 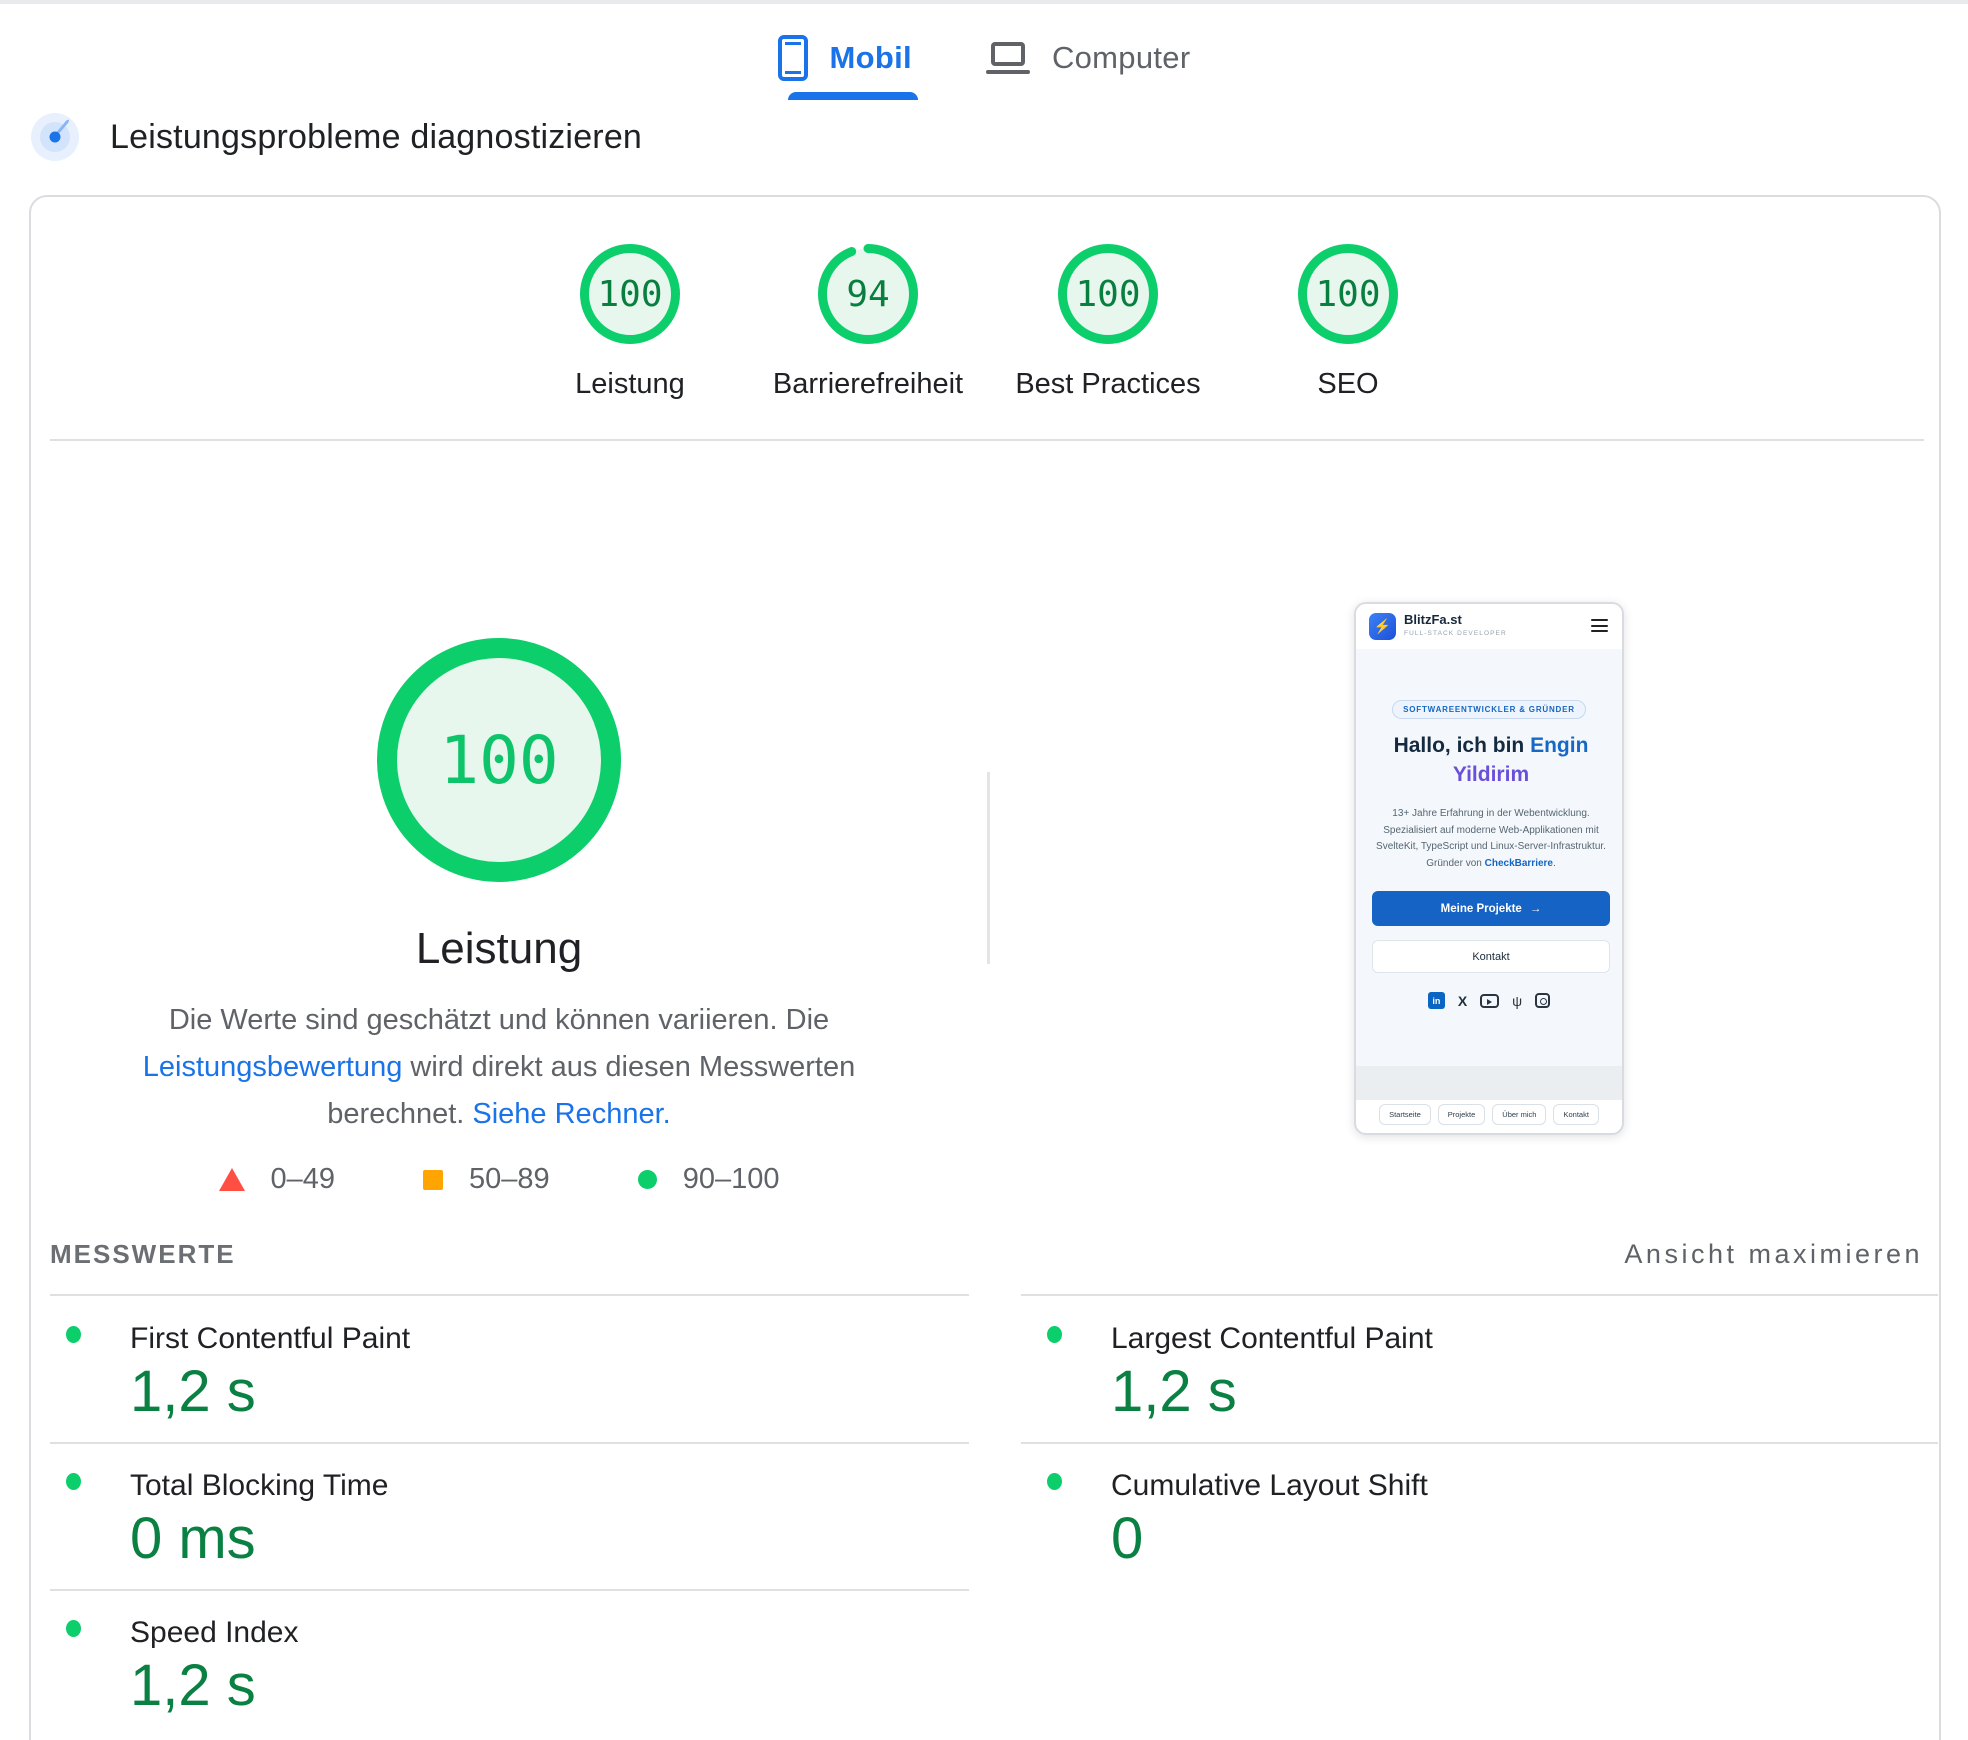 I want to click on tab-mobile: Mobil, so click(x=844, y=58).